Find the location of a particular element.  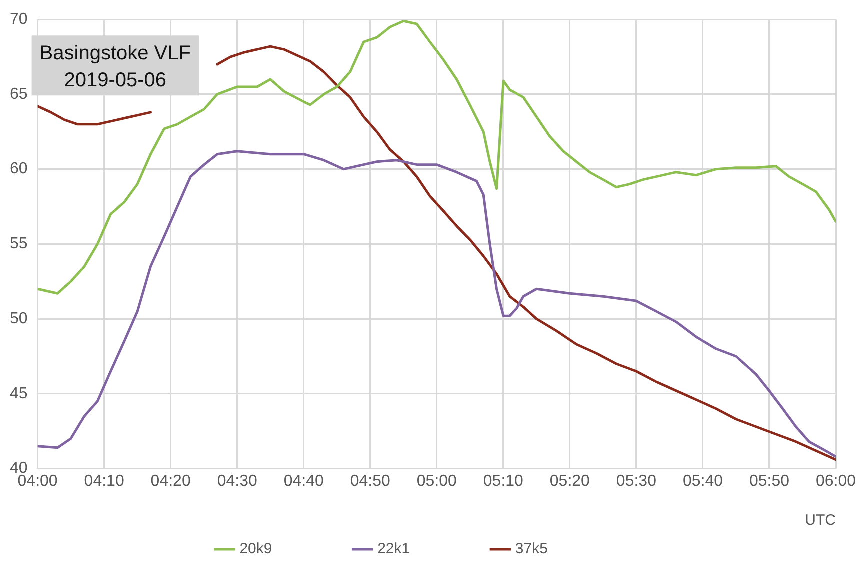

annotation: Basingstoke VLF is located at coordinates (115, 53).